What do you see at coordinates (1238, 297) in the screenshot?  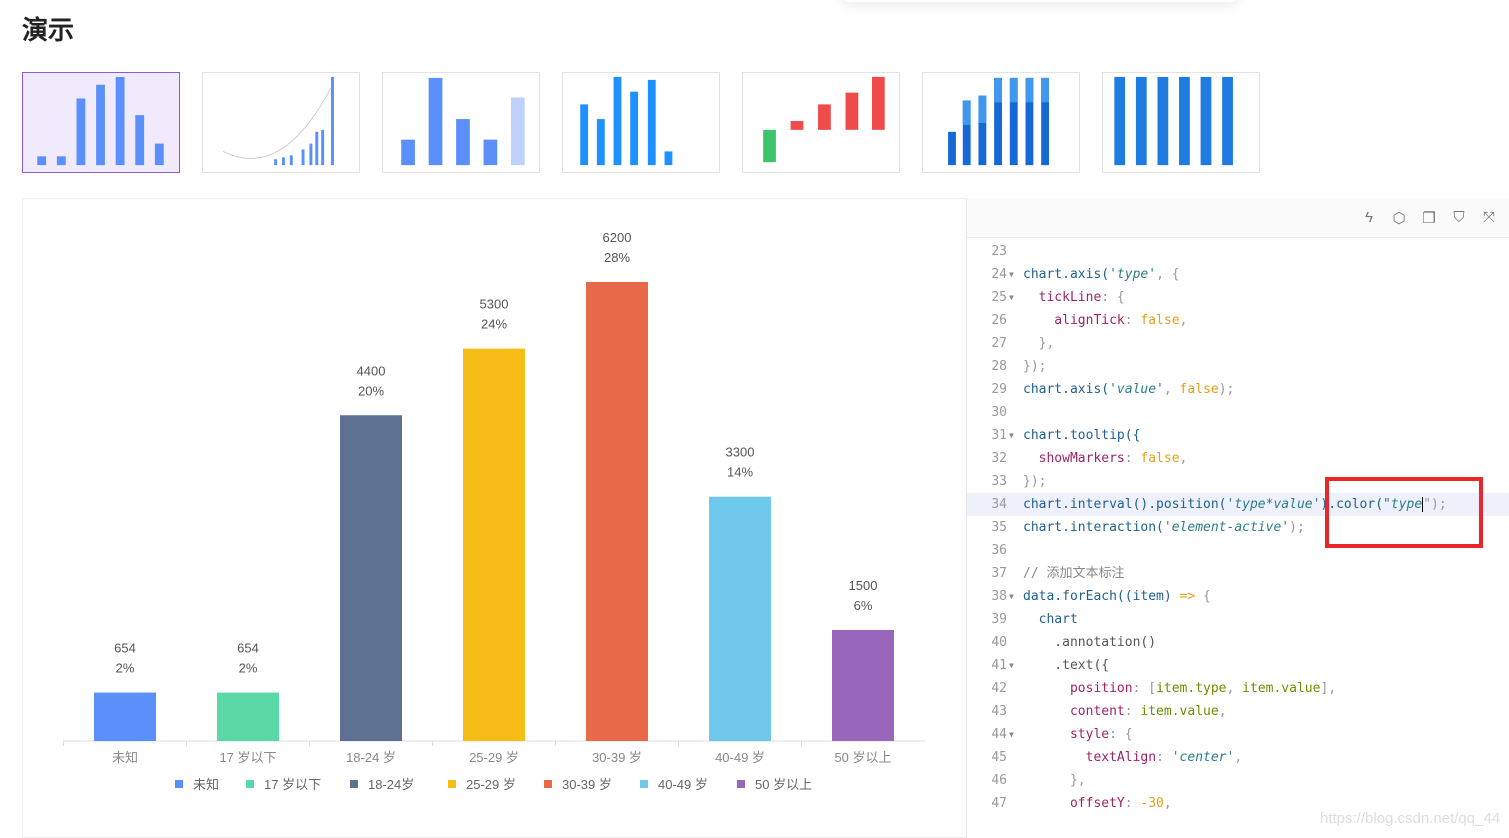 I see `code-line: 25 ▼ tickLine: {` at bounding box center [1238, 297].